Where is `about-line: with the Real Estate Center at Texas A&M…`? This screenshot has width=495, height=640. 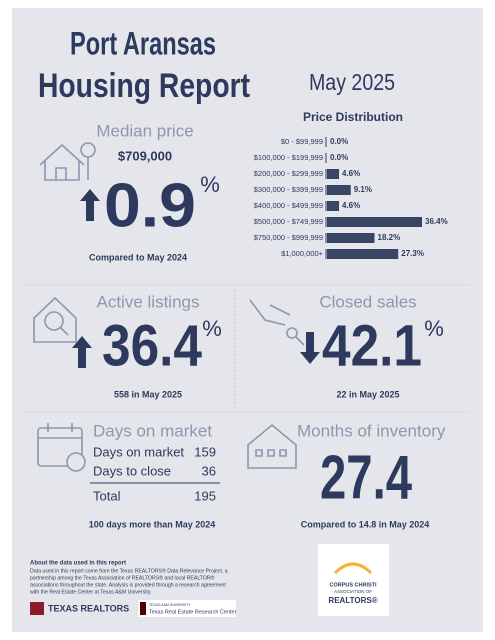 about-line: with the Real Estate Center at Texas A&M… is located at coordinates (90, 592).